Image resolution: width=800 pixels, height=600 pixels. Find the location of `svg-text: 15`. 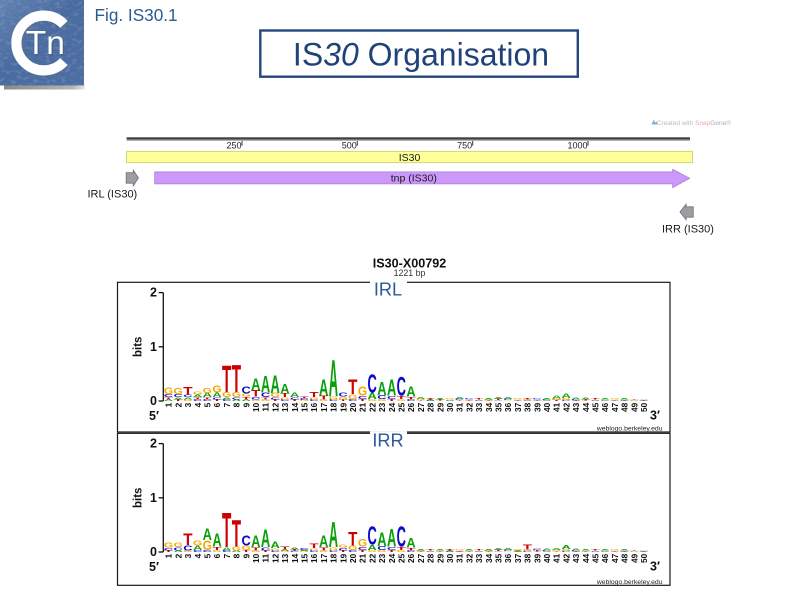

svg-text: 15 is located at coordinates (305, 407).